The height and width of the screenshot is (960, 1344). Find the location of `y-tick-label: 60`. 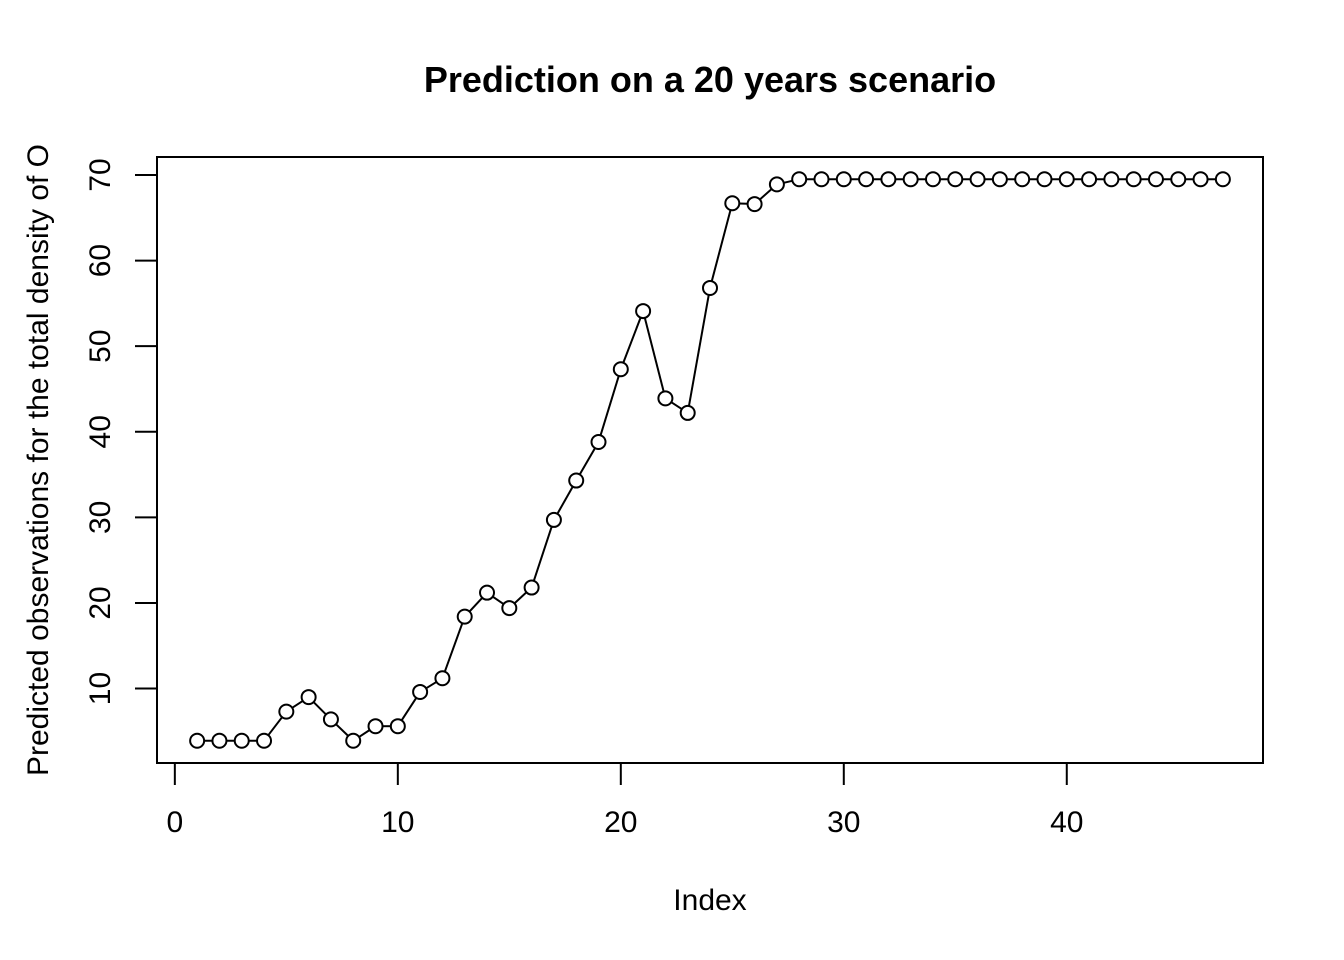

y-tick-label: 60 is located at coordinates (100, 260).